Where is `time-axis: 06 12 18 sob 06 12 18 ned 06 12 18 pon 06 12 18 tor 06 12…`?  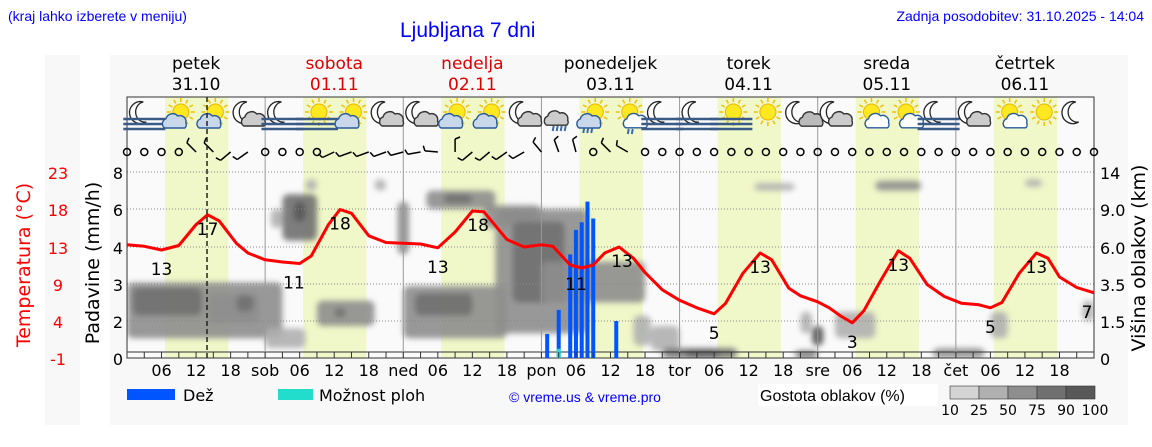 time-axis: 06 12 18 sob 06 12 18 ned 06 12 18 pon 06 12 18 tor 06 12… is located at coordinates (610, 366).